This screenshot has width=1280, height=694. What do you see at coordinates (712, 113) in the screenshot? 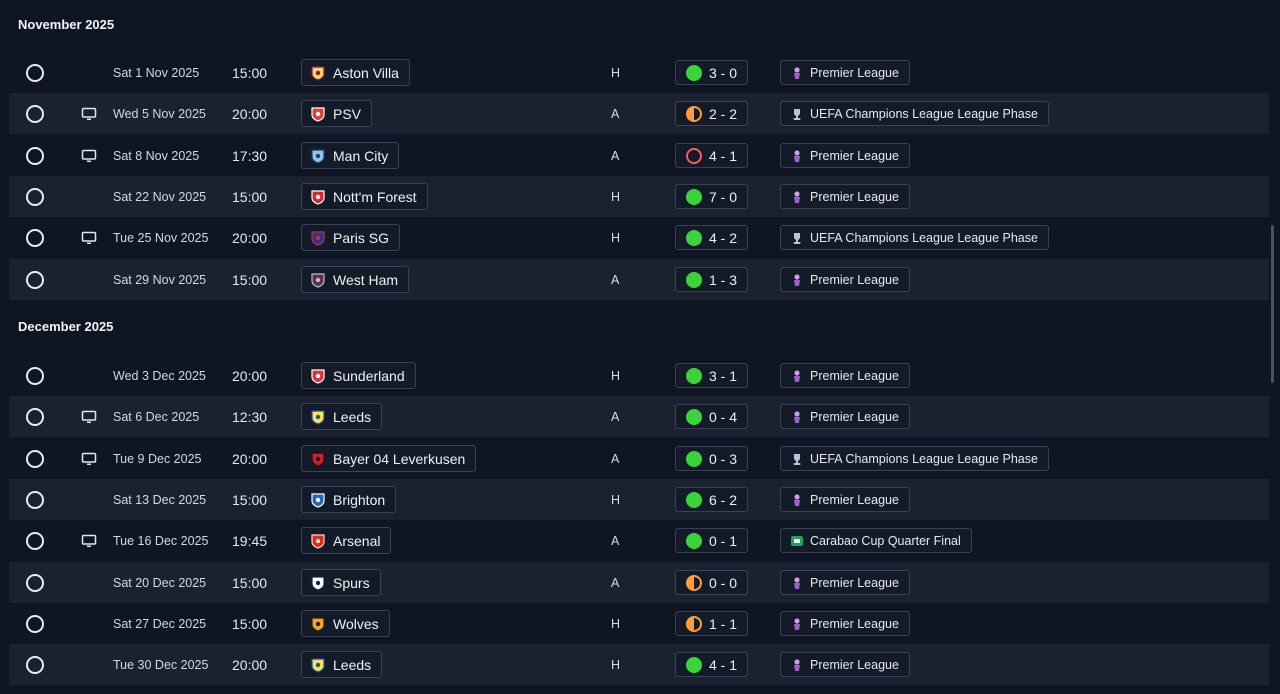
I see `result-chip: 2 - 2` at bounding box center [712, 113].